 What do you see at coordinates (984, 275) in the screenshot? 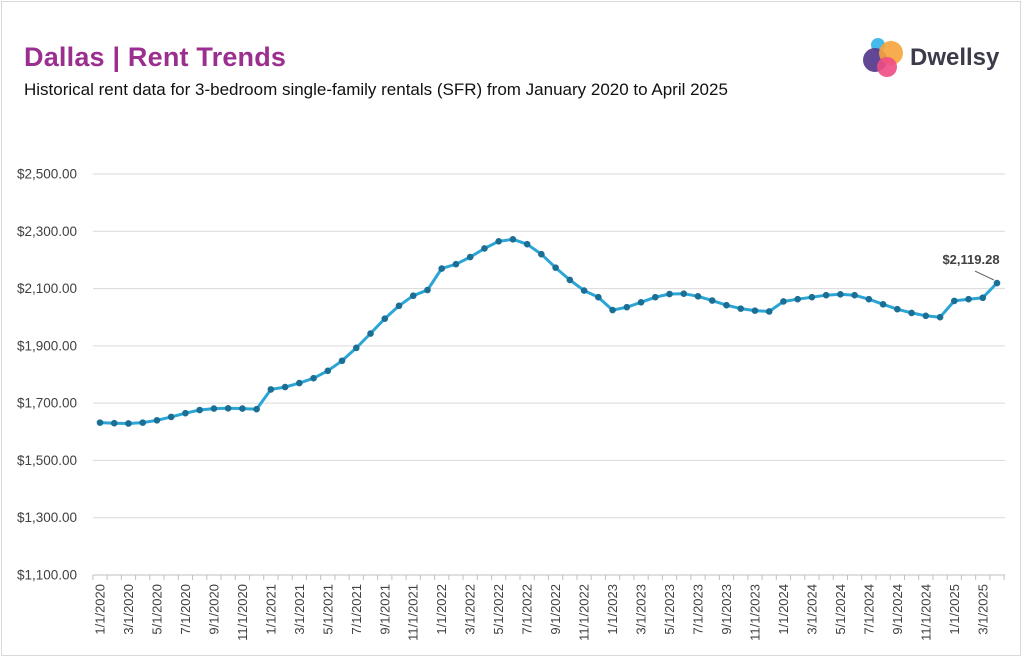
I see `annotation-leader` at bounding box center [984, 275].